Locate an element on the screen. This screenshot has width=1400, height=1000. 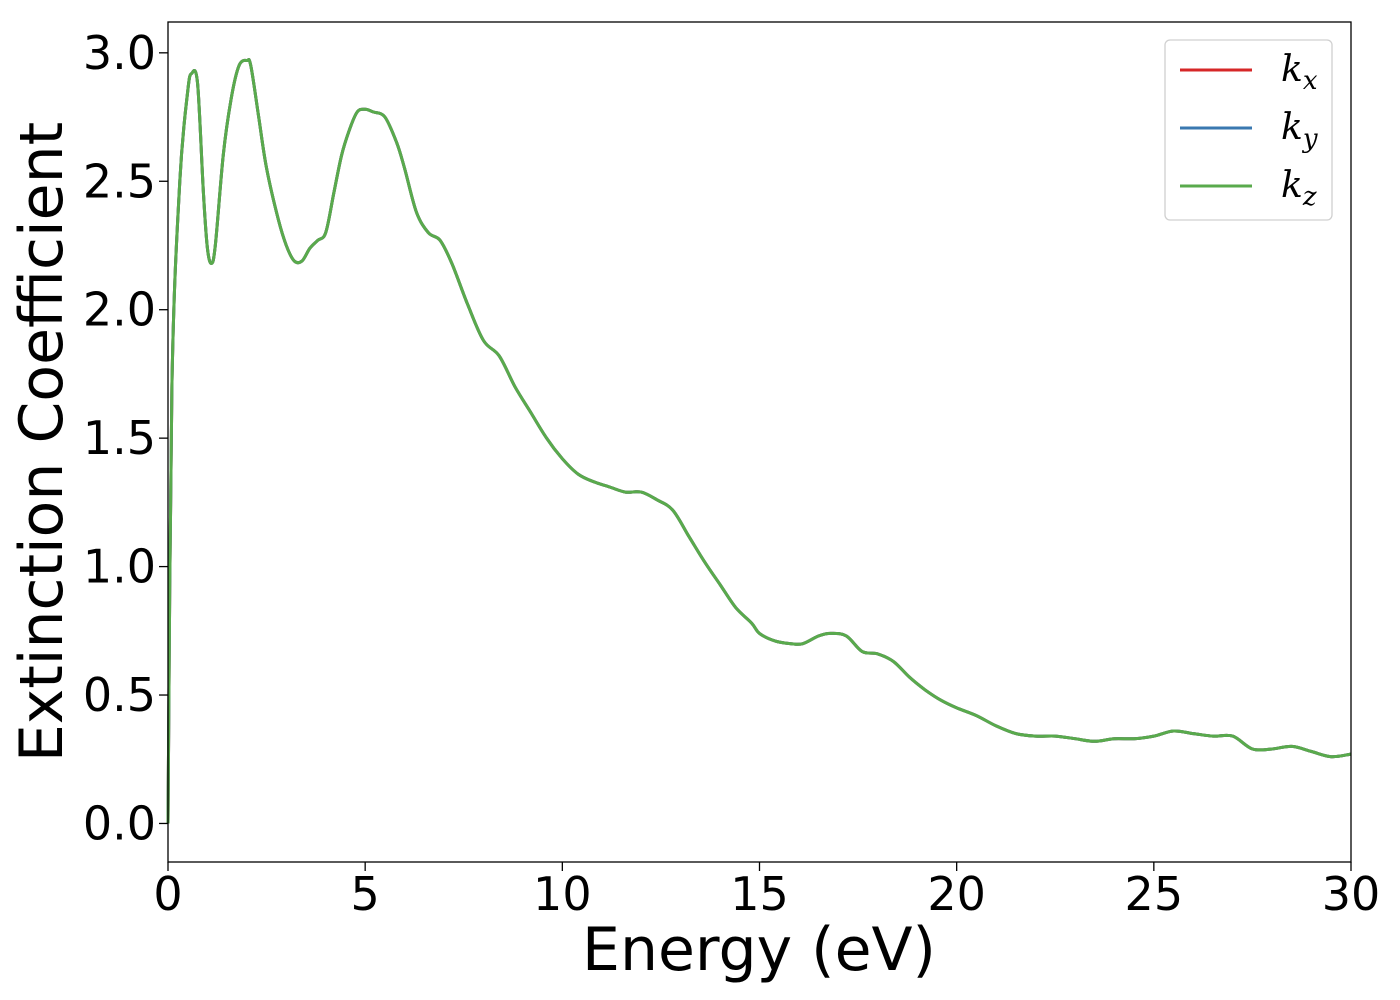
y-axis-ticks: 0.0 0.5 1.0 1.5 2.0 2.5 3.0 is located at coordinates (125, 438).